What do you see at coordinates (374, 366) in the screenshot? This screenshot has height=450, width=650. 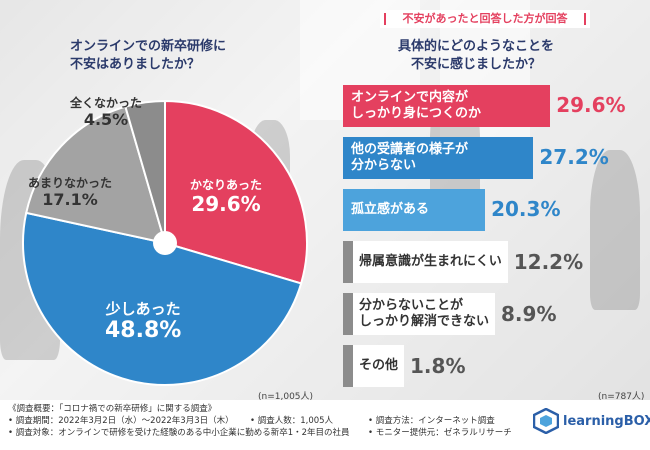 I see `bar: その他` at bounding box center [374, 366].